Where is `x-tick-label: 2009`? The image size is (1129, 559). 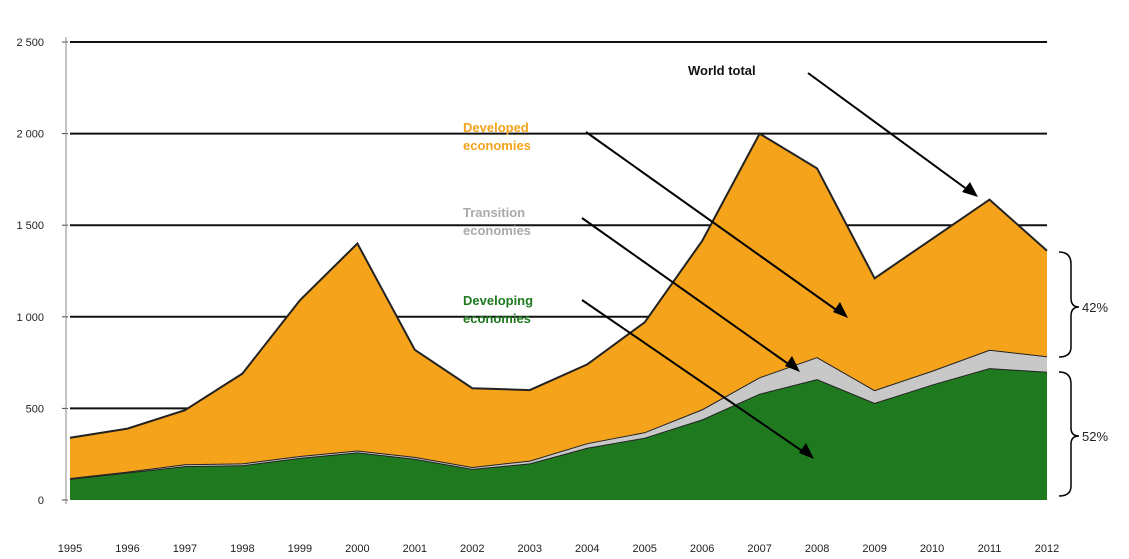 x-tick-label: 2009 is located at coordinates (874, 549).